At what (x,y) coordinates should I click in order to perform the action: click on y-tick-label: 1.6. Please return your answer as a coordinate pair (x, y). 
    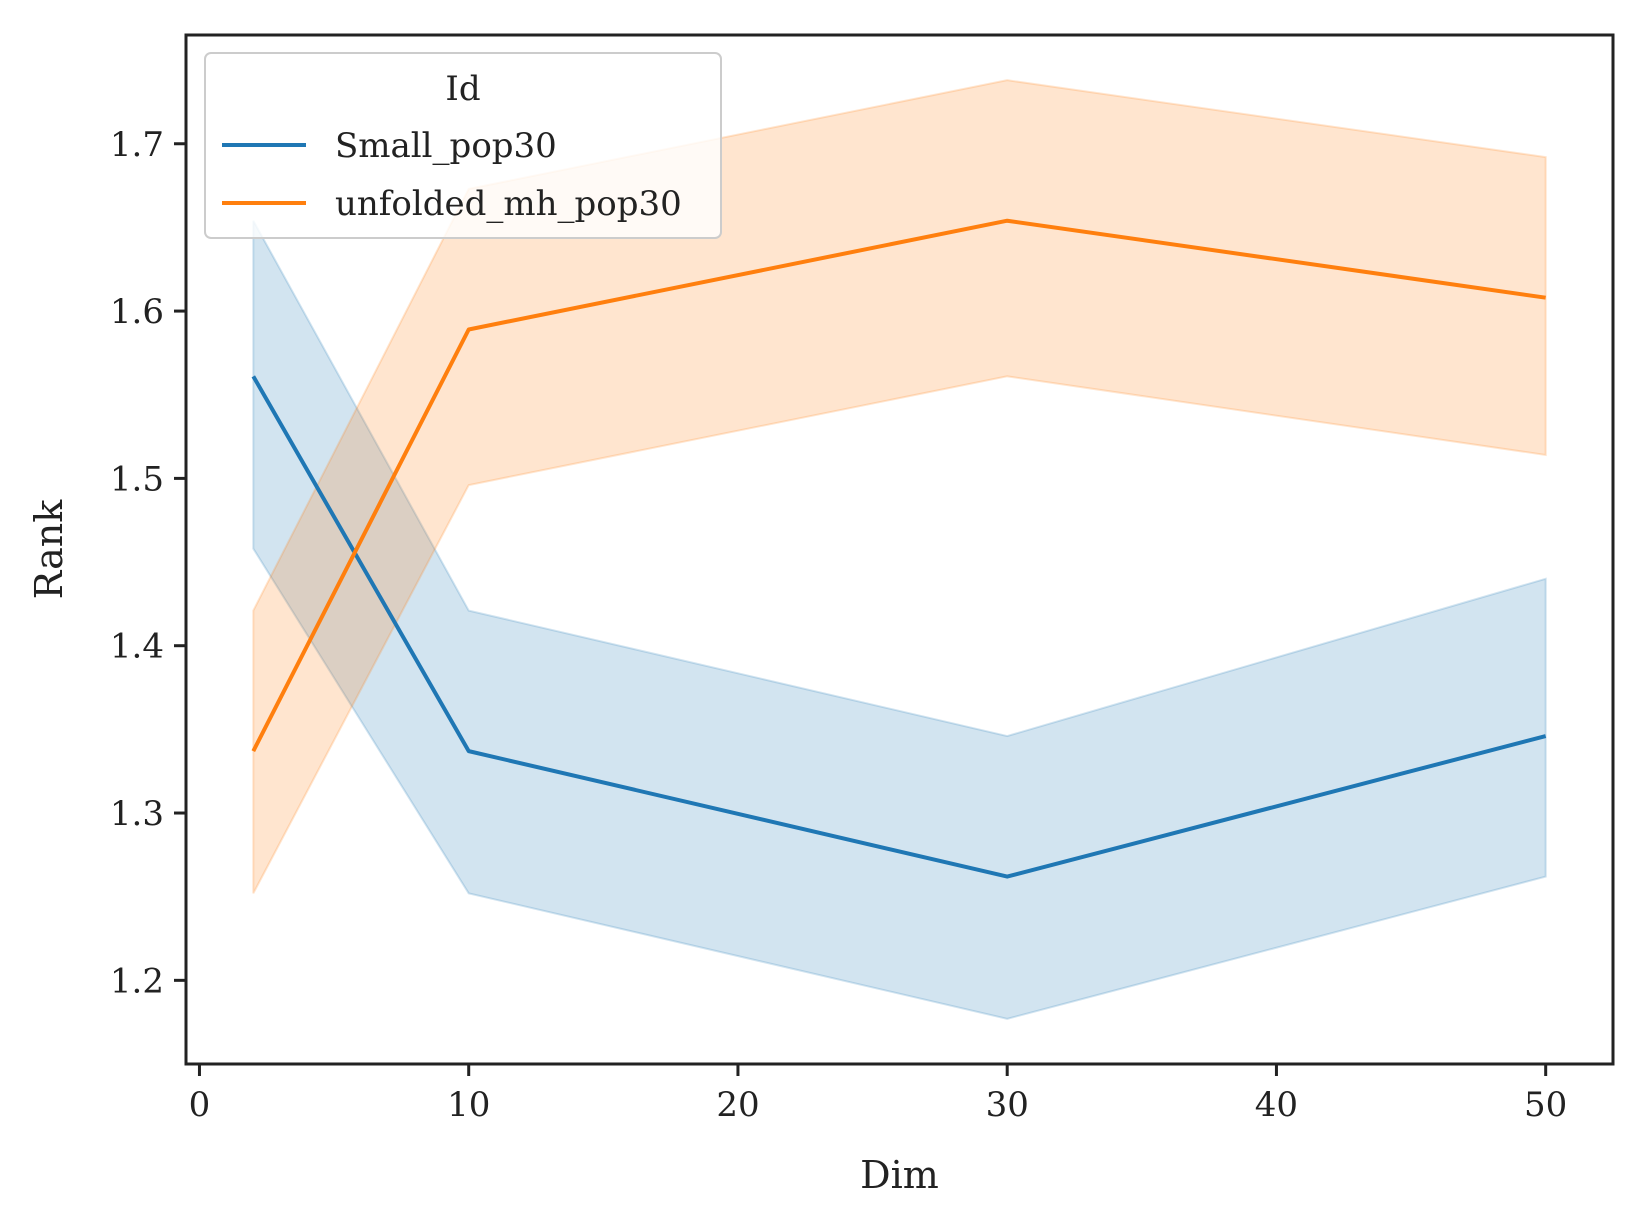
    Looking at the image, I should click on (137, 312).